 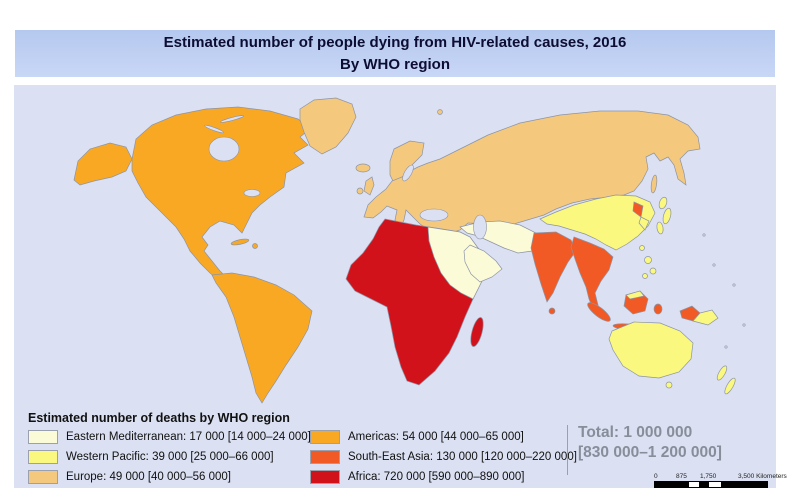 I want to click on legend-swatch-south-east-asia, so click(x=325, y=456).